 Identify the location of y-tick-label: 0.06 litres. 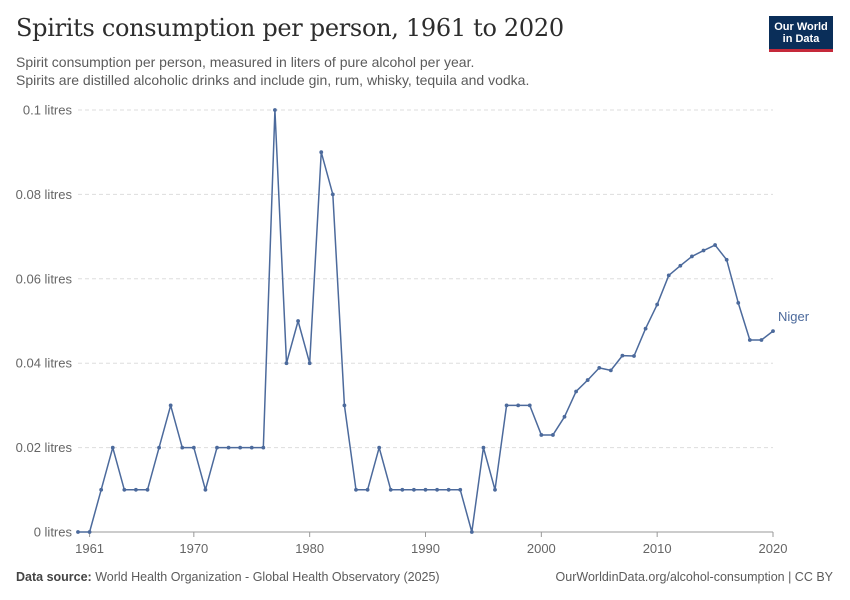
(44, 278).